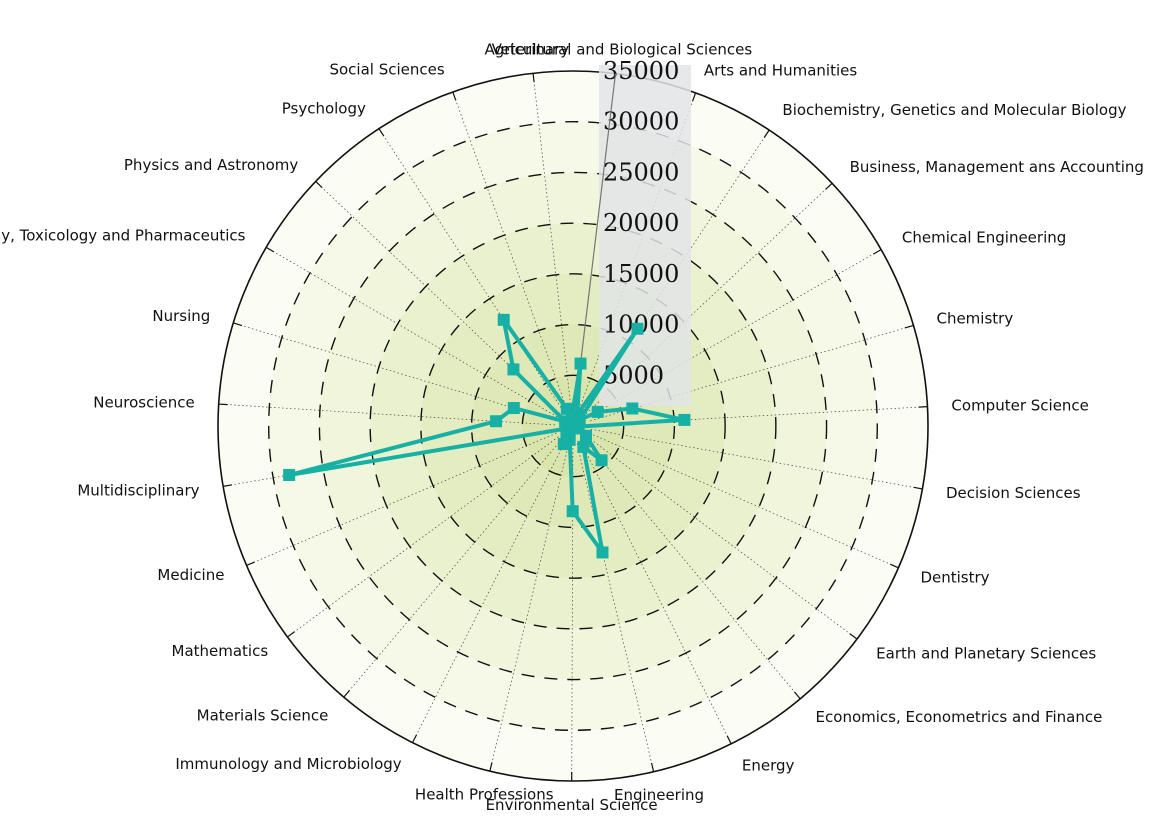  I want to click on category-label: Business, Management ans Accounting, so click(997, 167).